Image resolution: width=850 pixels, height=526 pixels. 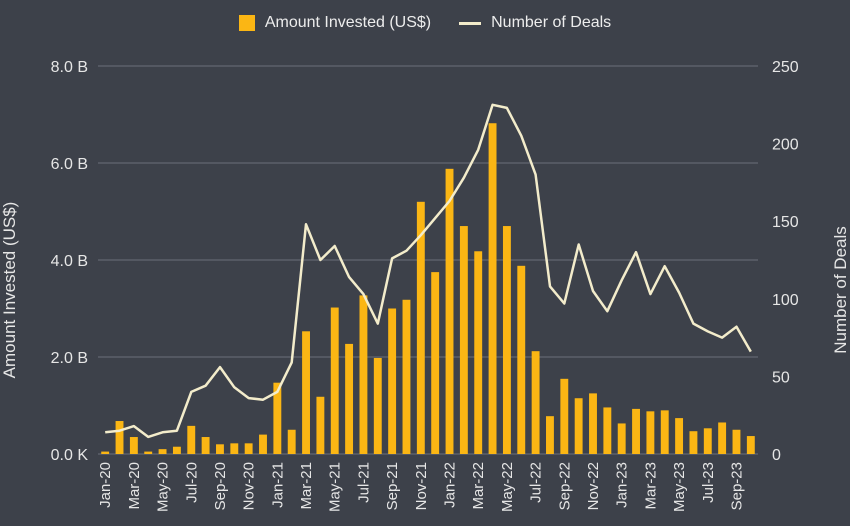 What do you see at coordinates (507, 487) in the screenshot?
I see `x-tick-label: May-22` at bounding box center [507, 487].